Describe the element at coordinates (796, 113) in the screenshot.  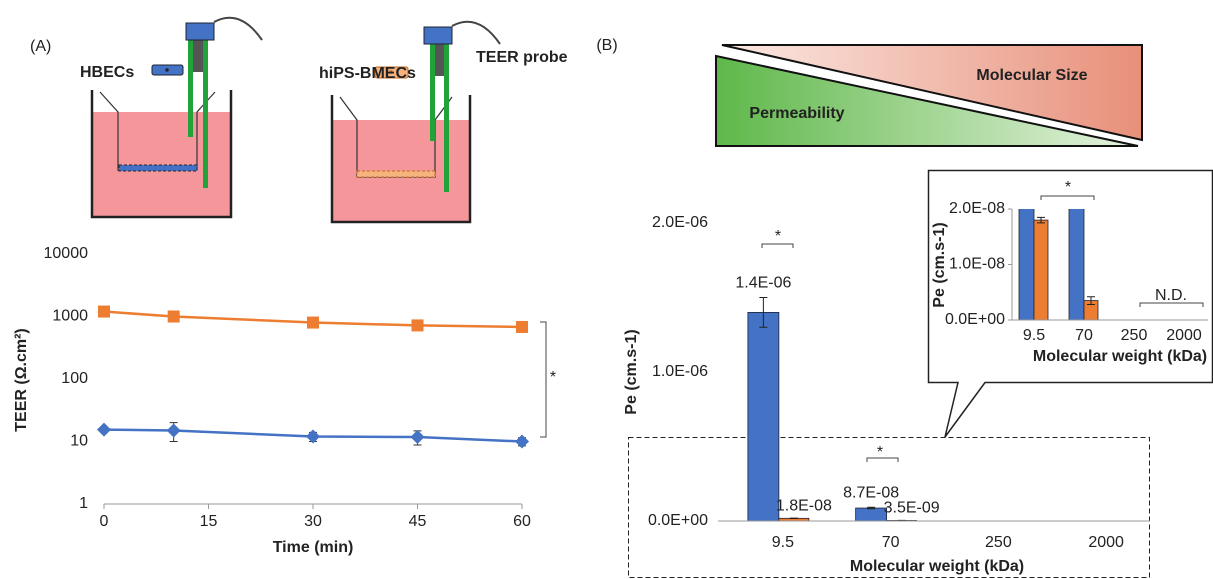
I see `annotation: Permeability` at that location.